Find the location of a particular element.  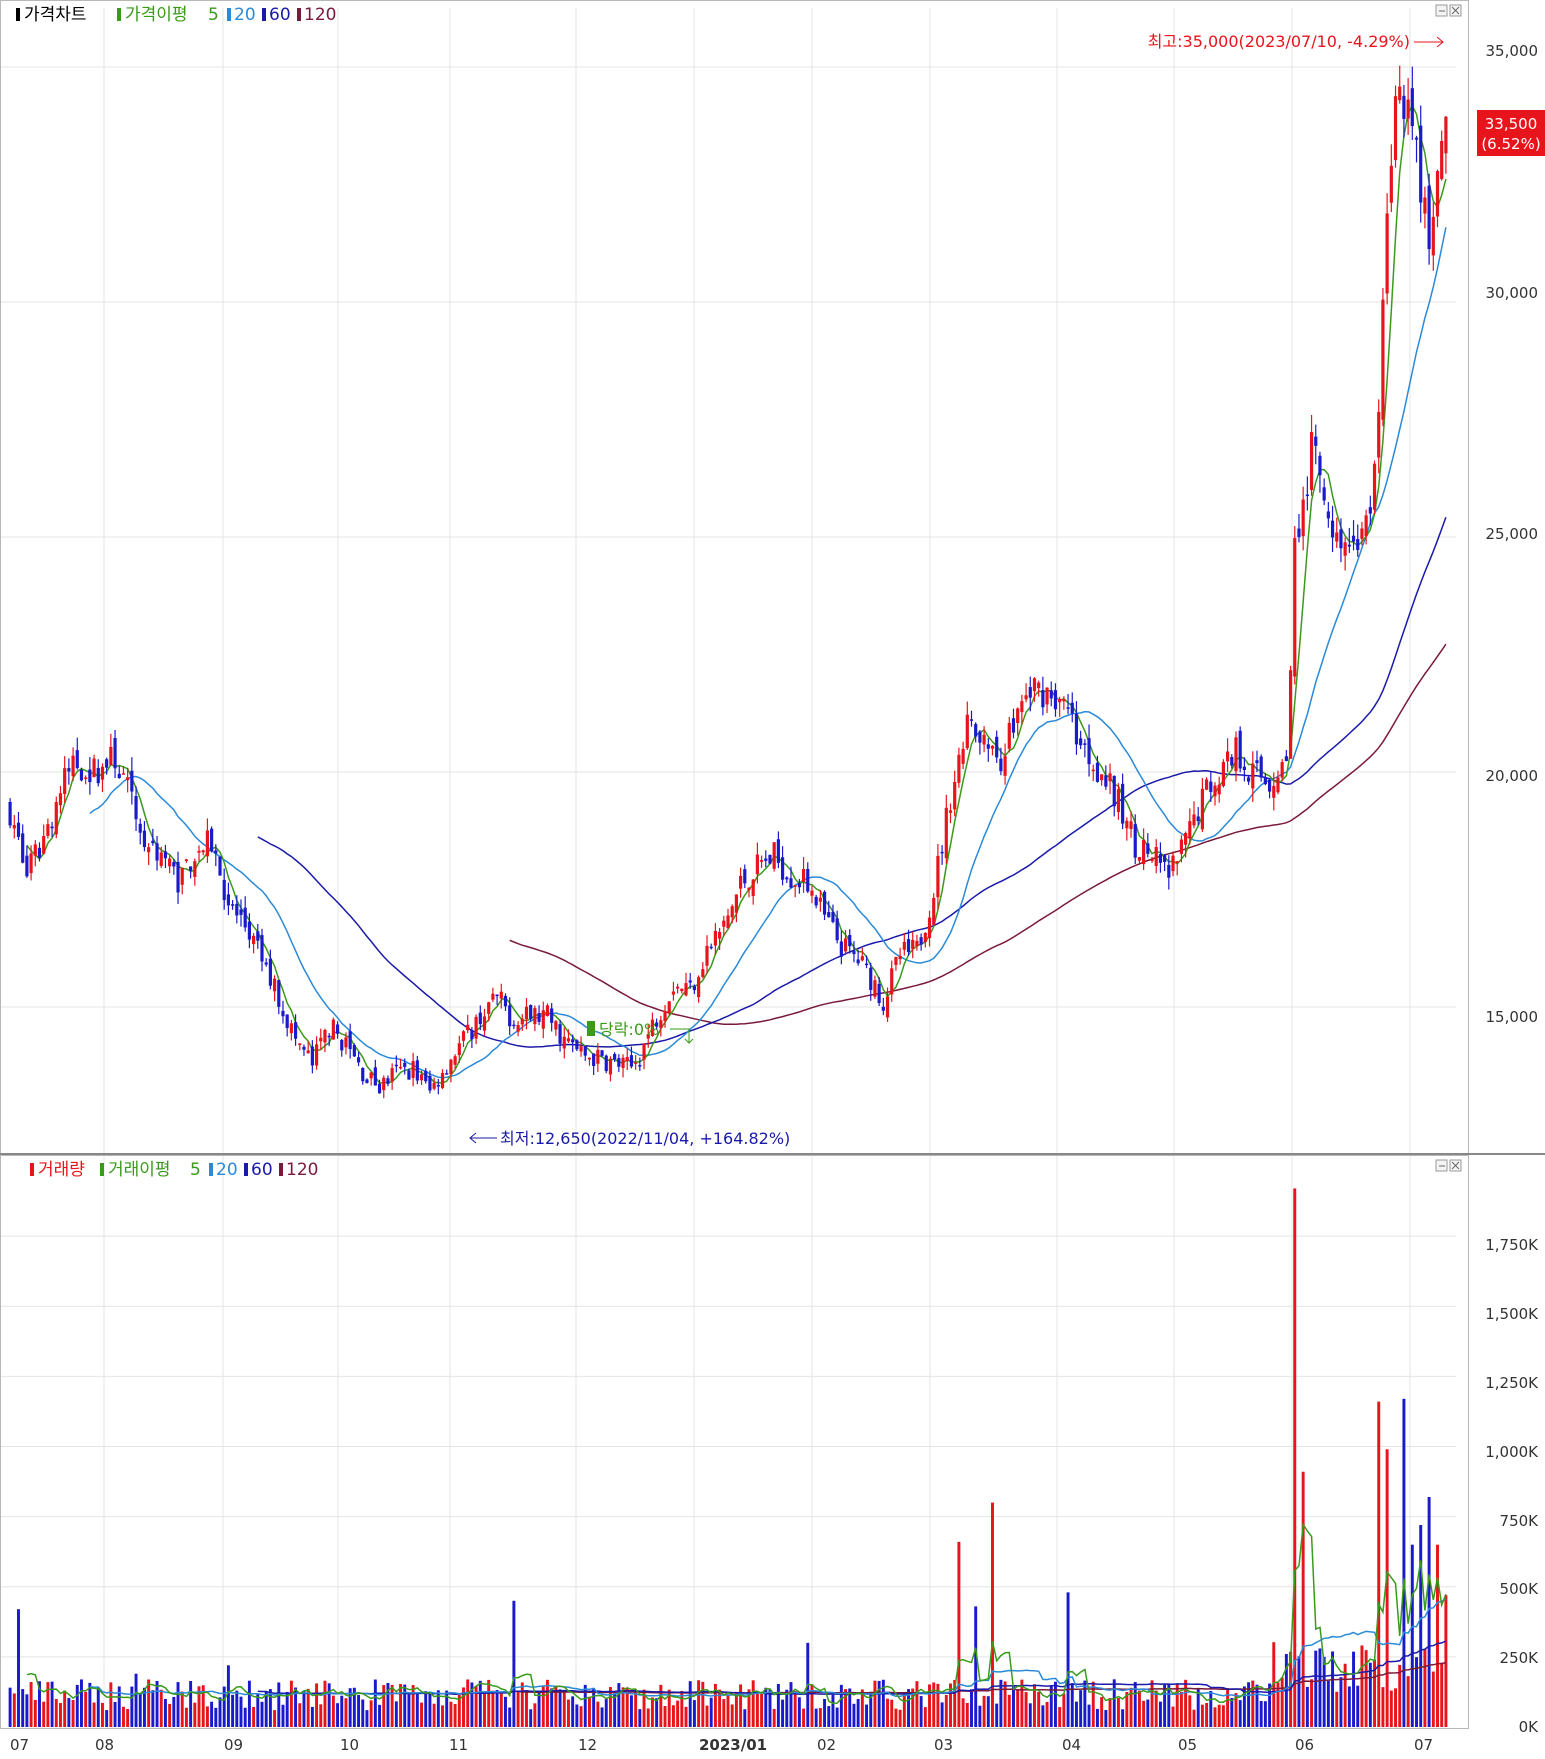

current-price-box: 33,500 (6.52%) is located at coordinates (1511, 133).